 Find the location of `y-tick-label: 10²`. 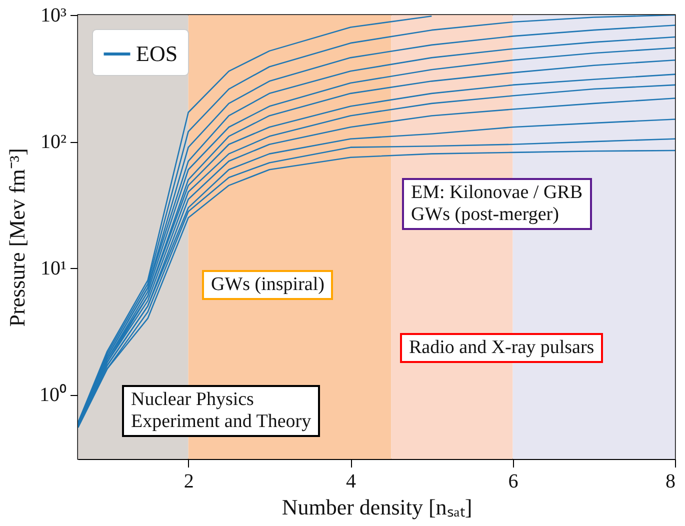

y-tick-label: 10² is located at coordinates (53, 142).